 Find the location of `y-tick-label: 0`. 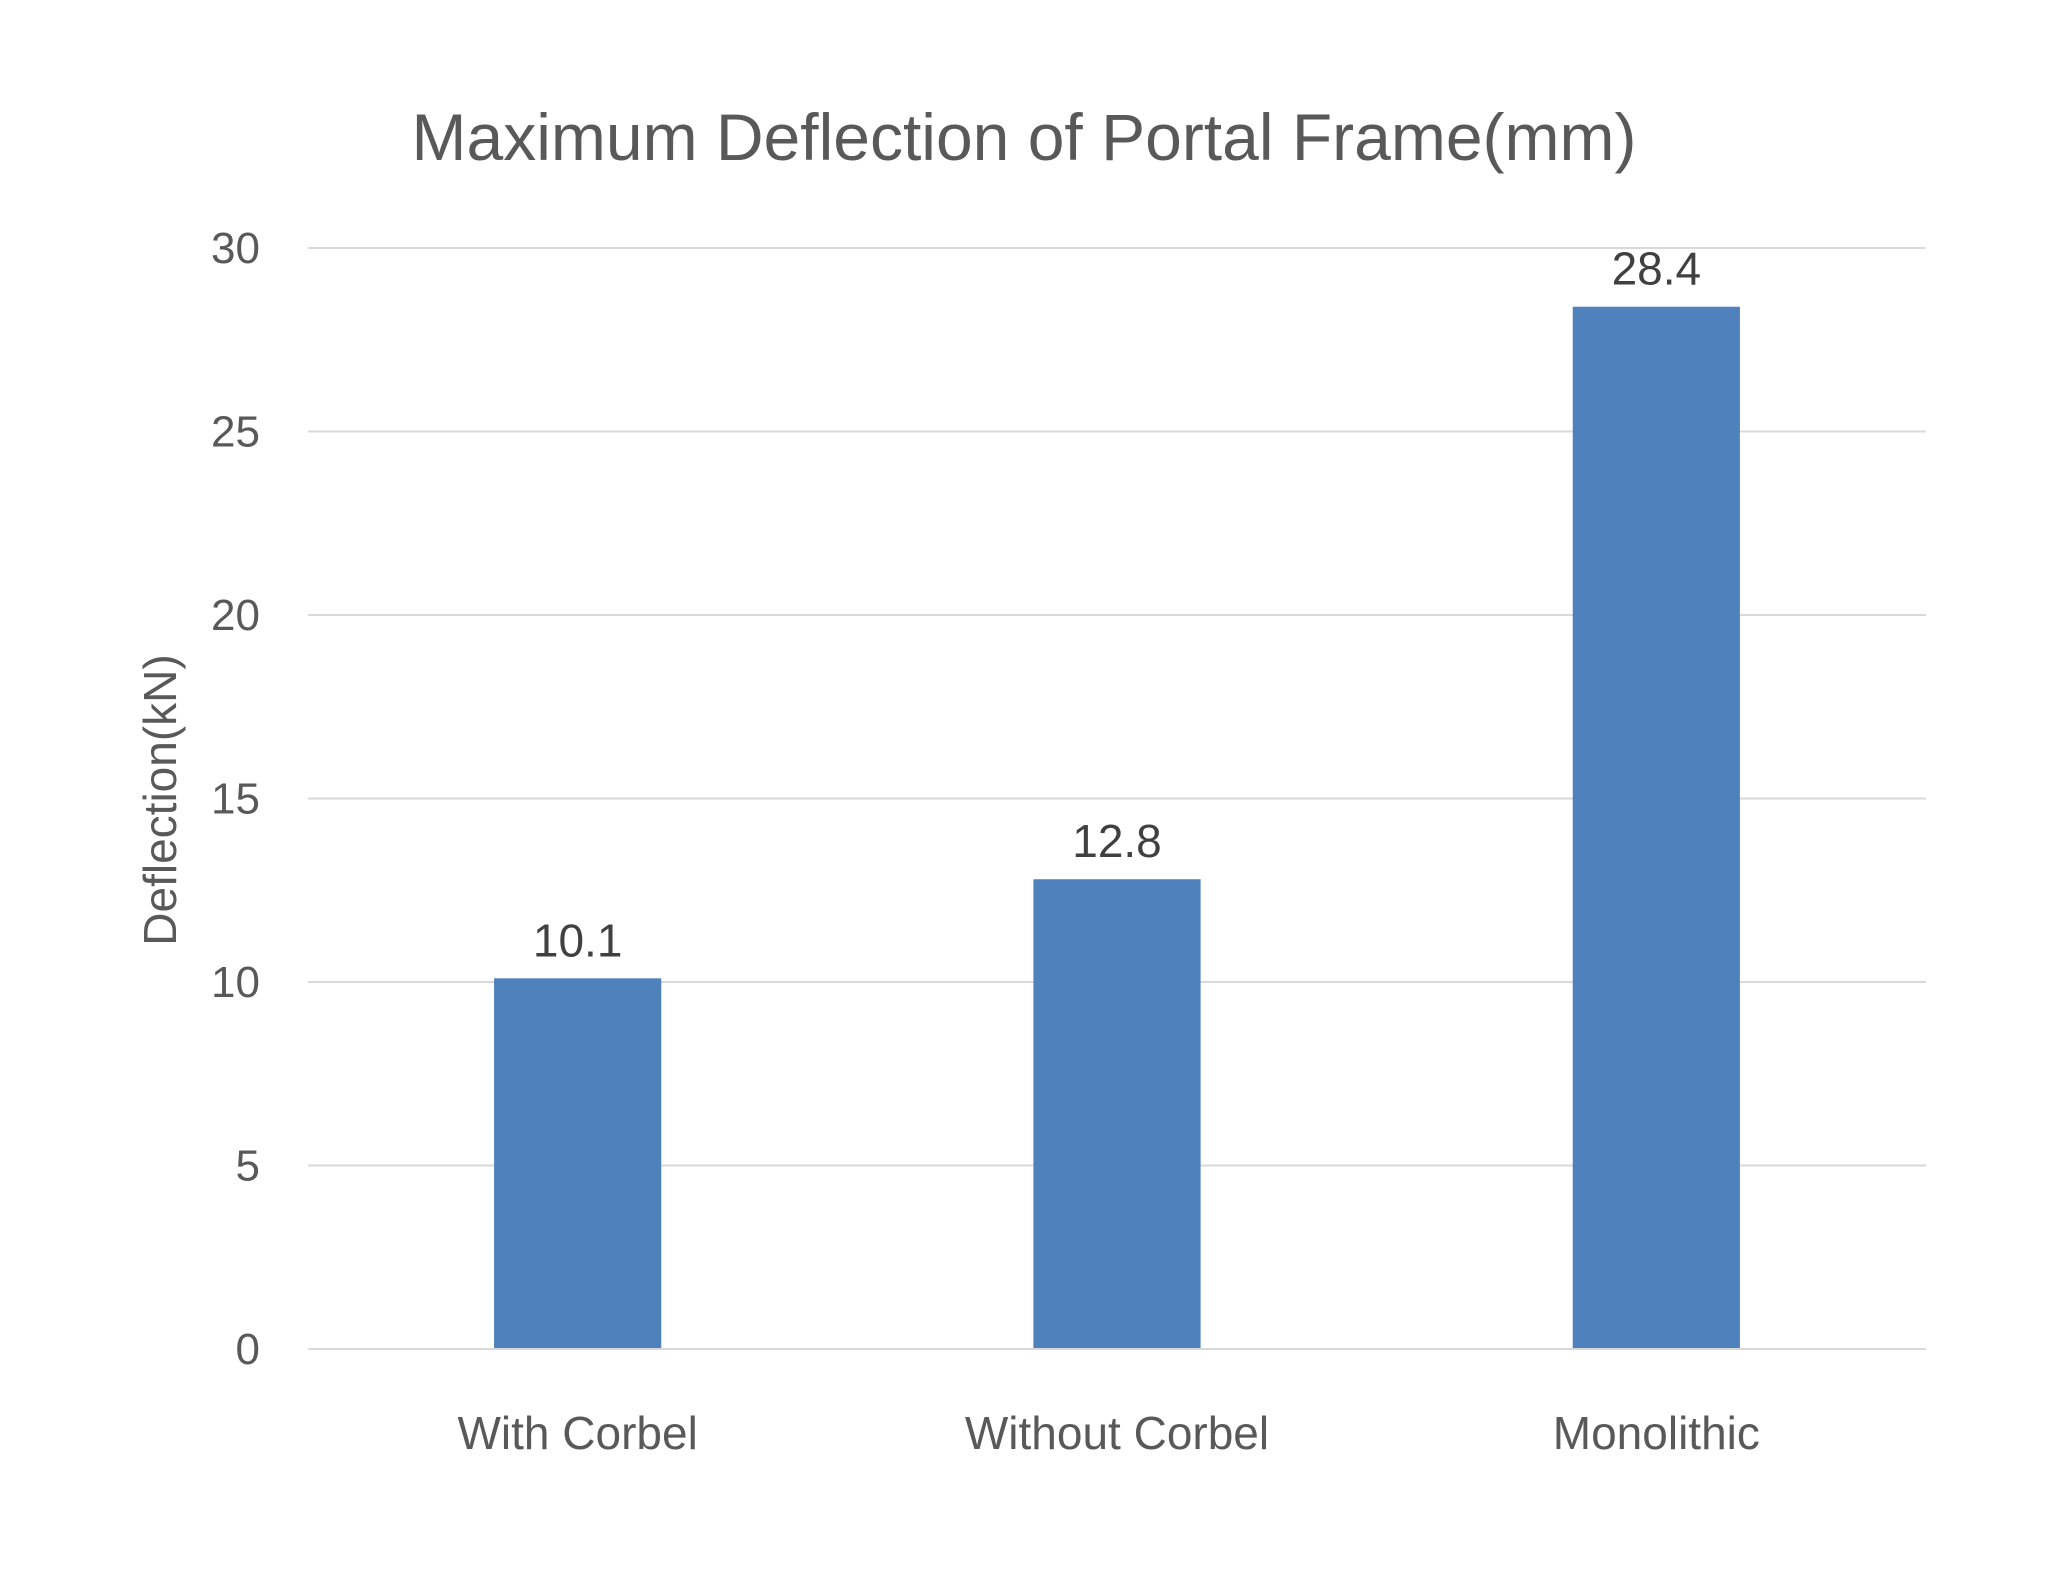

y-tick-label: 0 is located at coordinates (248, 1349).